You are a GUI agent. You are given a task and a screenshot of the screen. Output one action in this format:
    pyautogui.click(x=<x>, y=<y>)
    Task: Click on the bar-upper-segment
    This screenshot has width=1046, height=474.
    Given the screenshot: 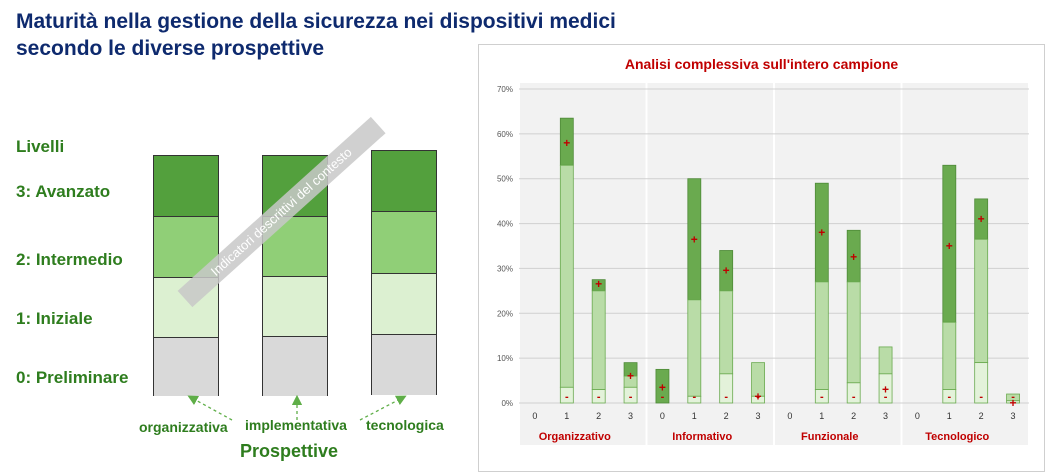 What is the action you would take?
    pyautogui.click(x=662, y=386)
    